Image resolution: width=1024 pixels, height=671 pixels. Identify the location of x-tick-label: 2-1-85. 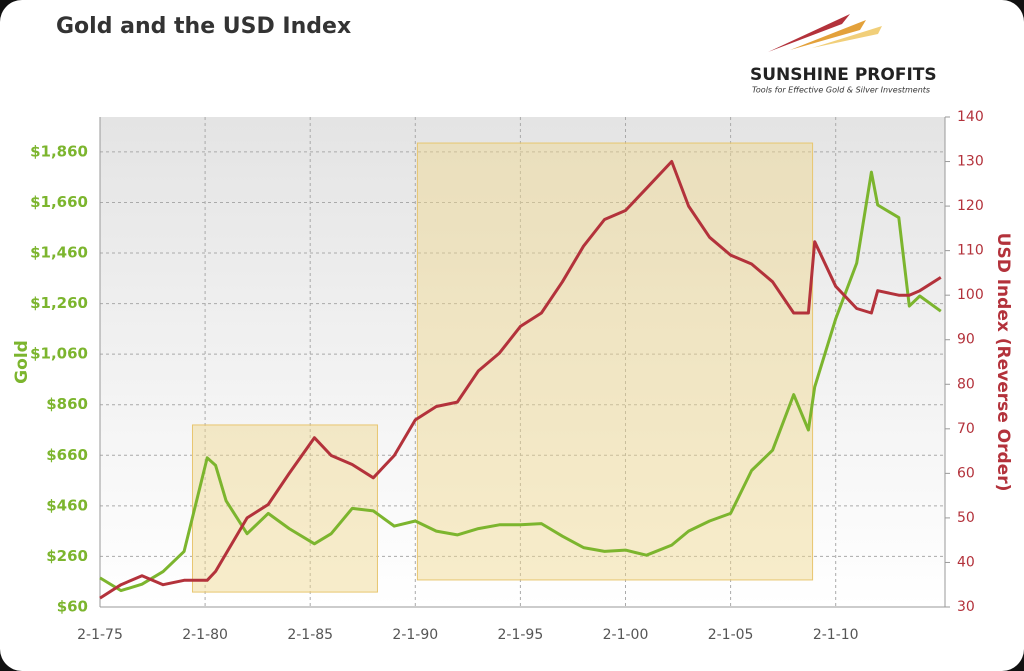
(310, 635).